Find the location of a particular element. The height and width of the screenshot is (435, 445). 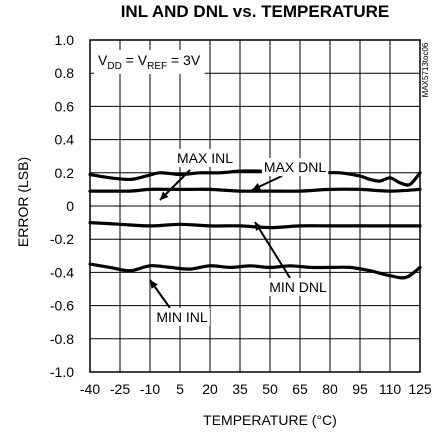

y-tick-label: 0.2 is located at coordinates (65, 173).